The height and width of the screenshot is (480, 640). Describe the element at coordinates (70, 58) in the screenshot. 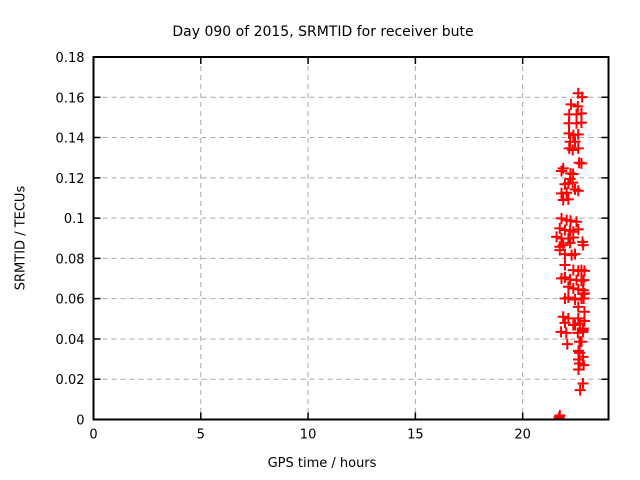

I see `y-tick-label: 0.18` at that location.